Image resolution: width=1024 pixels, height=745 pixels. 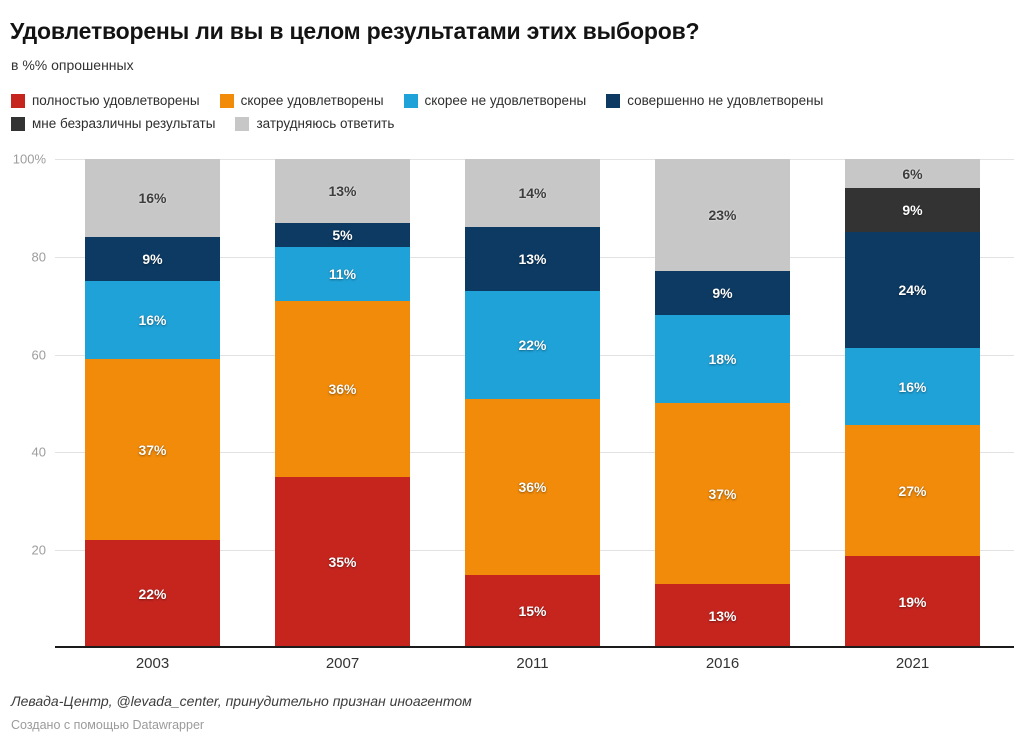 I want to click on bar-2003: 16% 9% 16% 37% 22%, so click(x=152, y=403).